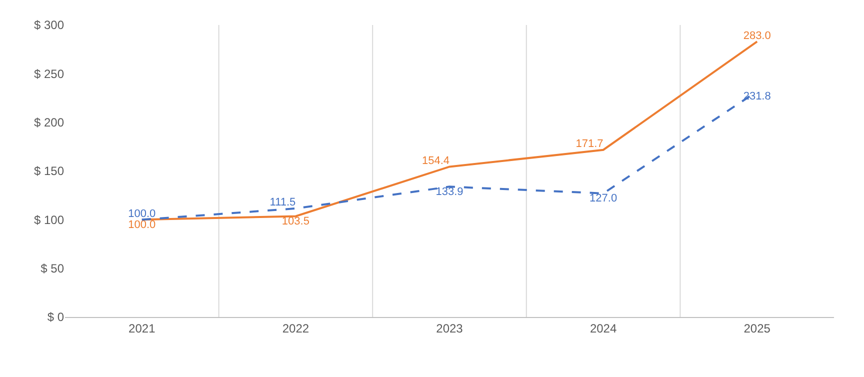 This screenshot has width=864, height=377. I want to click on data-label: 111.5, so click(283, 202).